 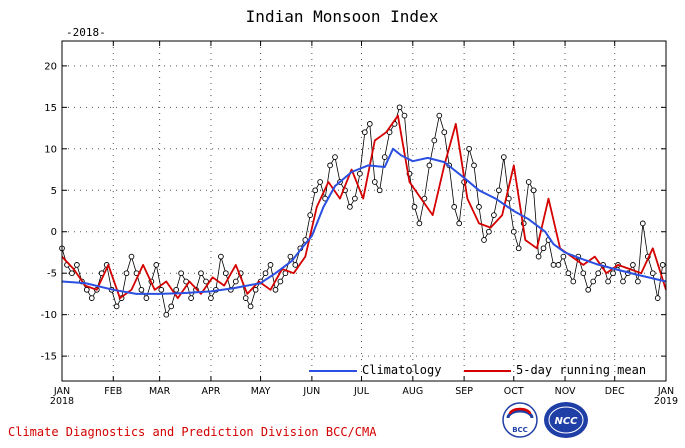 I want to click on y-tick-label: 10, so click(x=50, y=149).